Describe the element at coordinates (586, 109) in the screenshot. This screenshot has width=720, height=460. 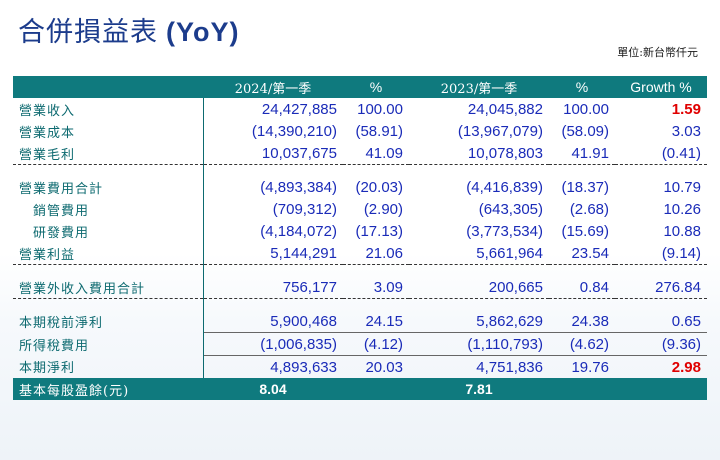
I see `pct-2023: 100.00` at that location.